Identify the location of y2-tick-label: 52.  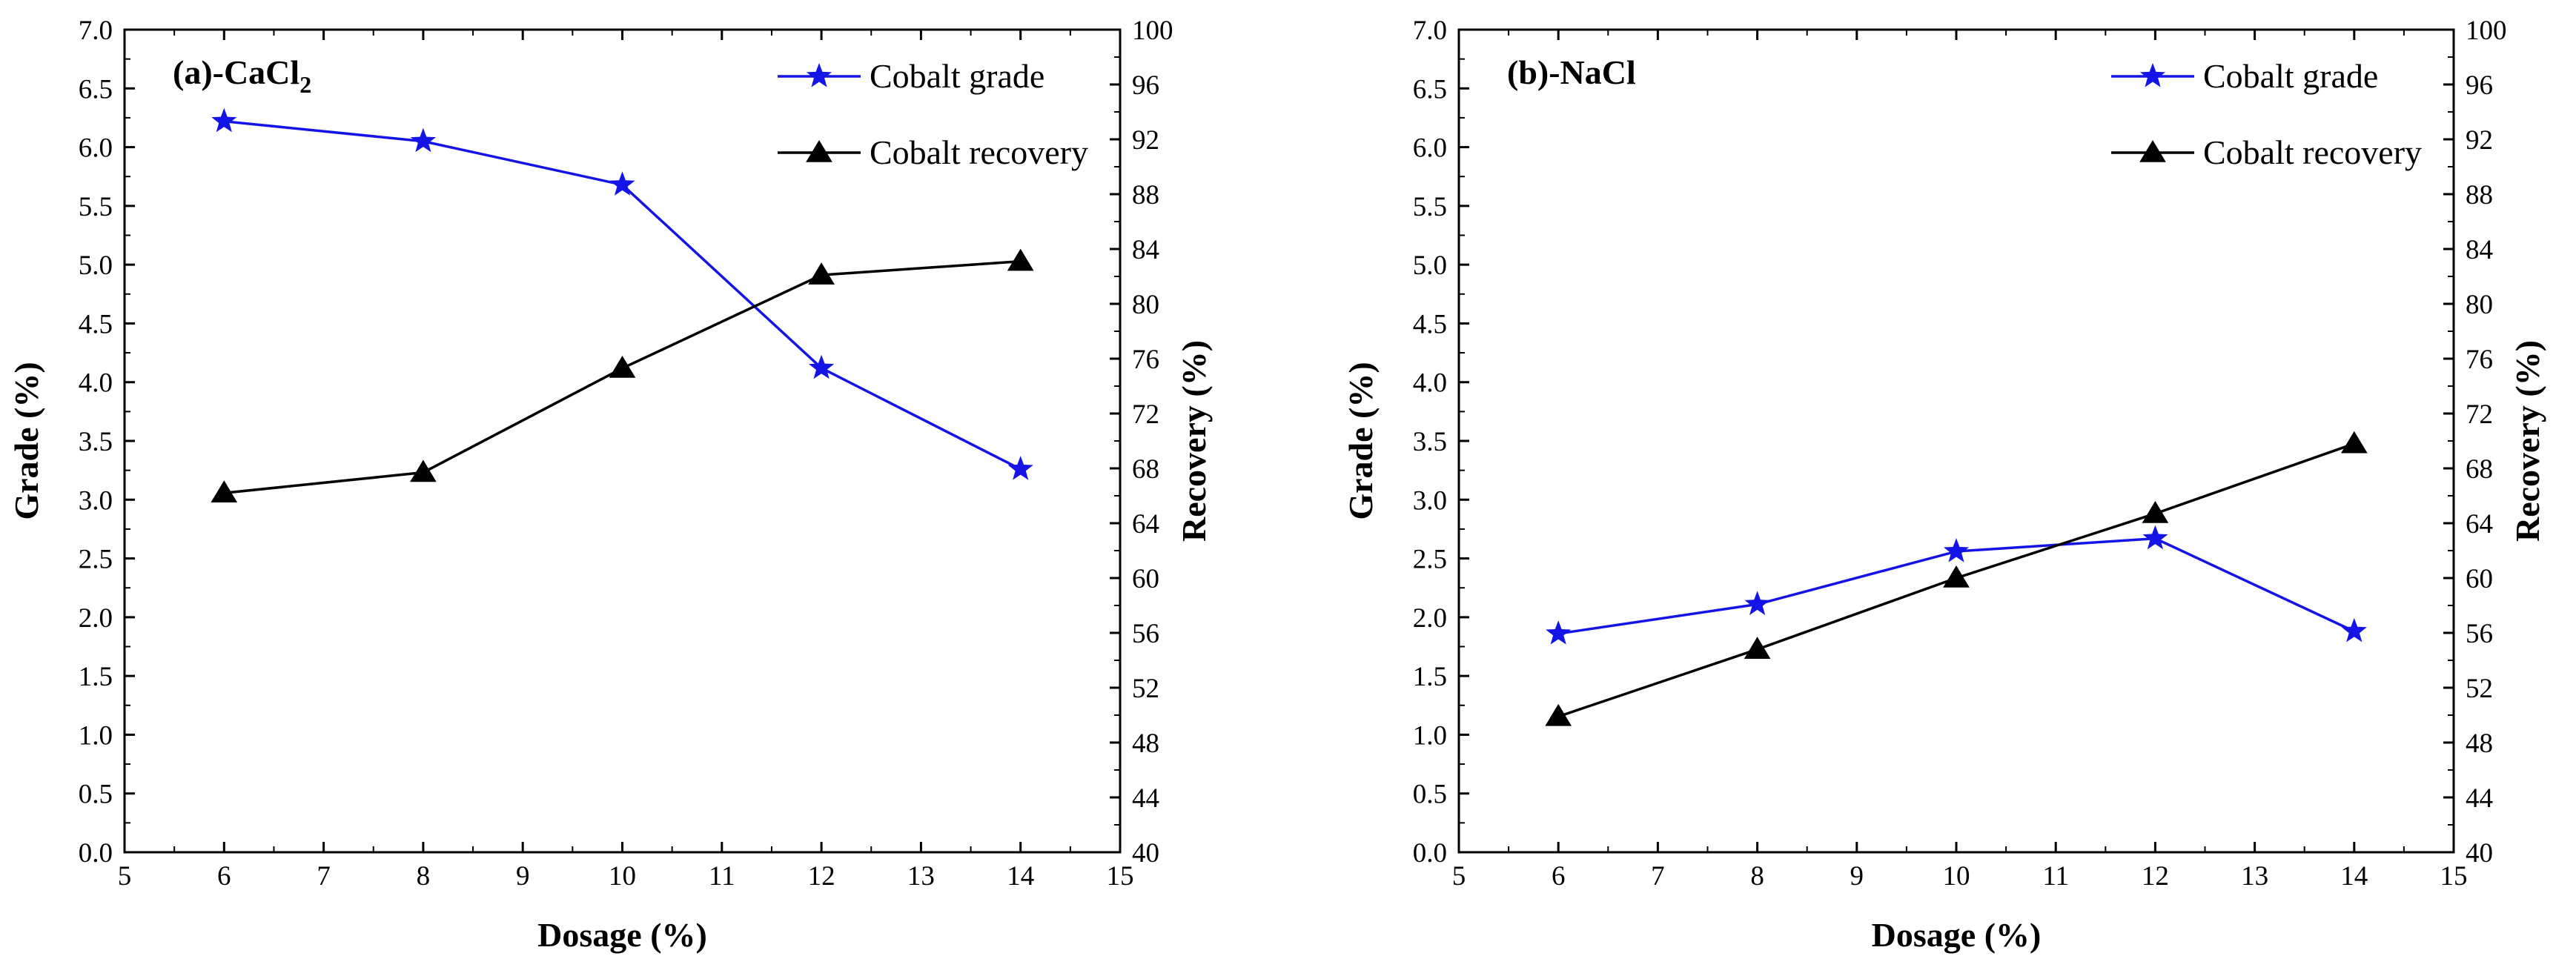
(2479, 689).